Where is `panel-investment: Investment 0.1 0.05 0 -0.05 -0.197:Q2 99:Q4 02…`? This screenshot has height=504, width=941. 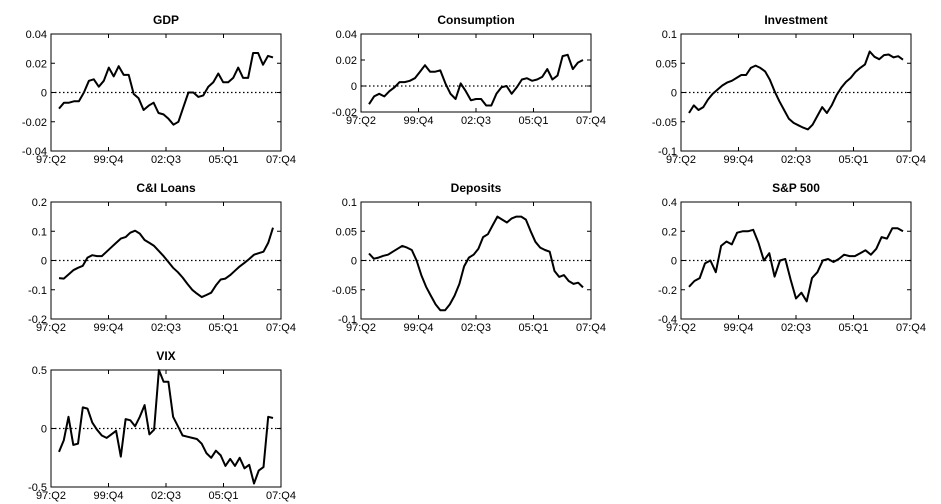
panel-investment: Investment 0.1 0.05 0 -0.05 -0.197:Q2 99:Q4 02… is located at coordinates (789, 89).